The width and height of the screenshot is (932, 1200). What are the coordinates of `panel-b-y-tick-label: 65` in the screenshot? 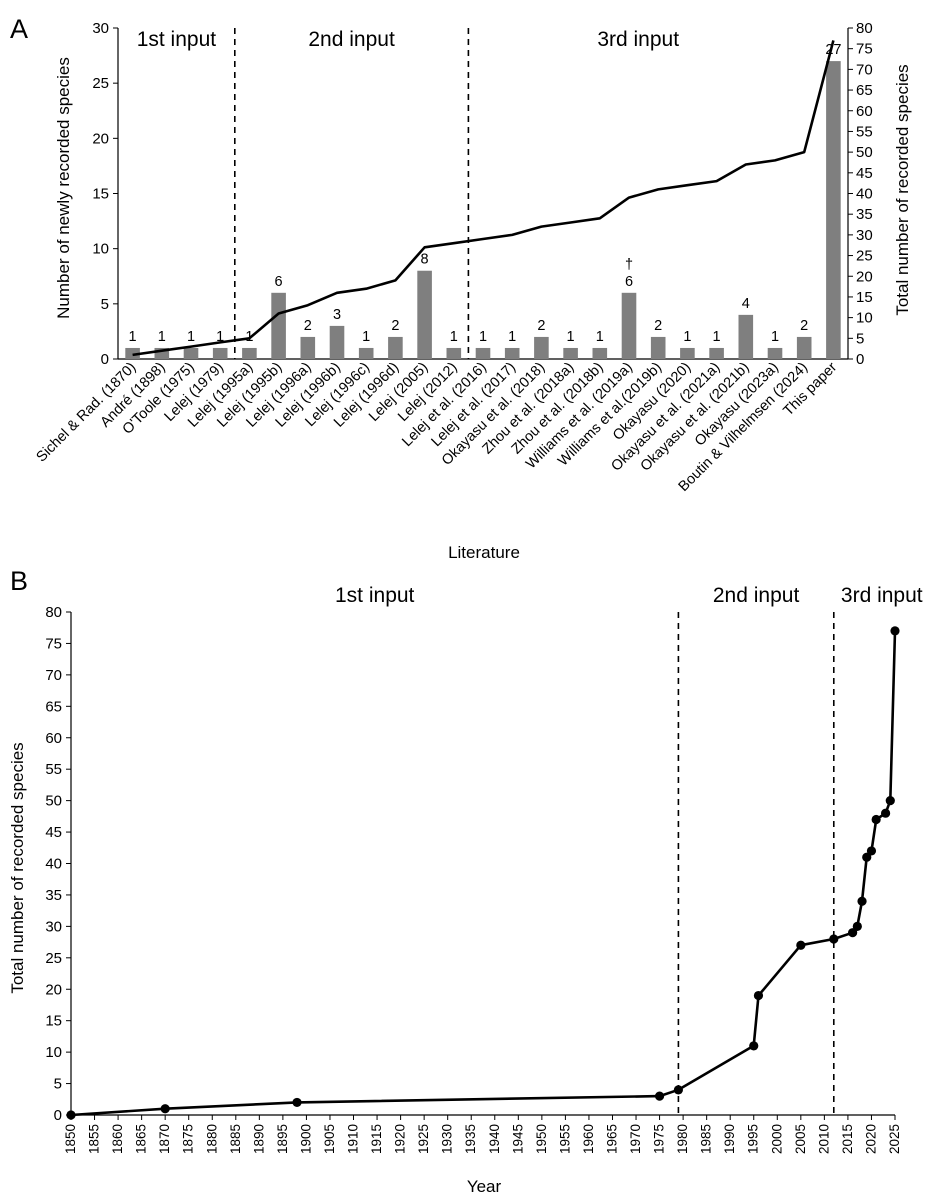 It's located at (53, 706).